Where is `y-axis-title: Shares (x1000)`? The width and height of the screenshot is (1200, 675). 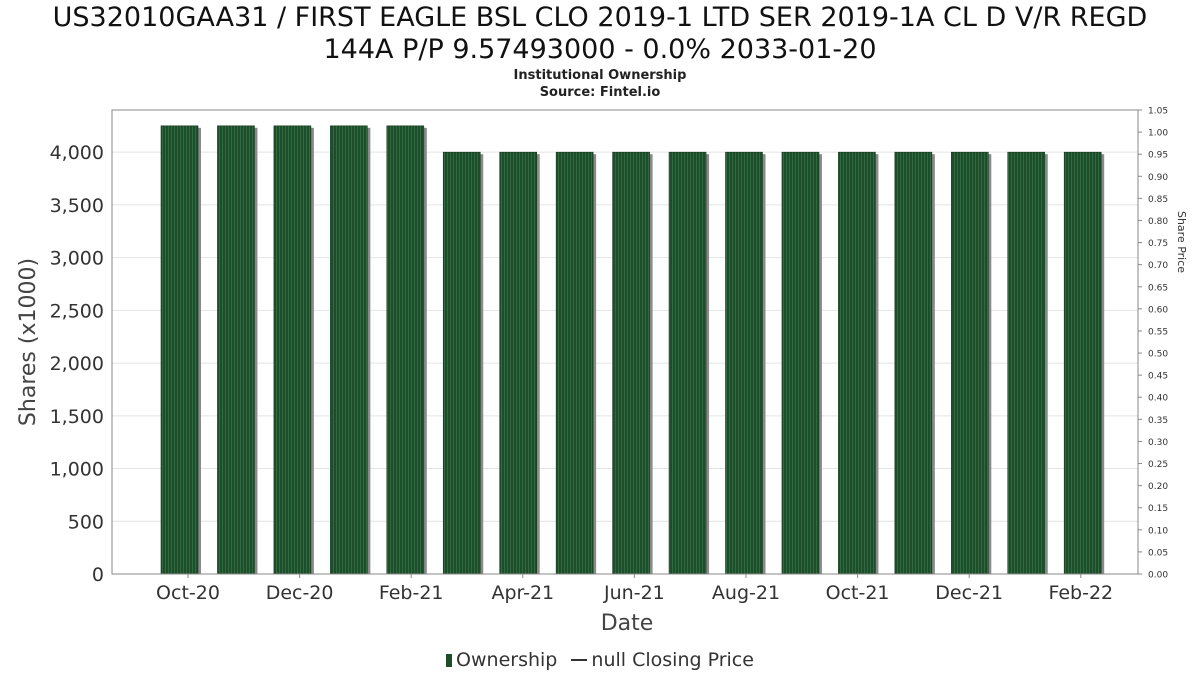
y-axis-title: Shares (x1000) is located at coordinates (28, 342).